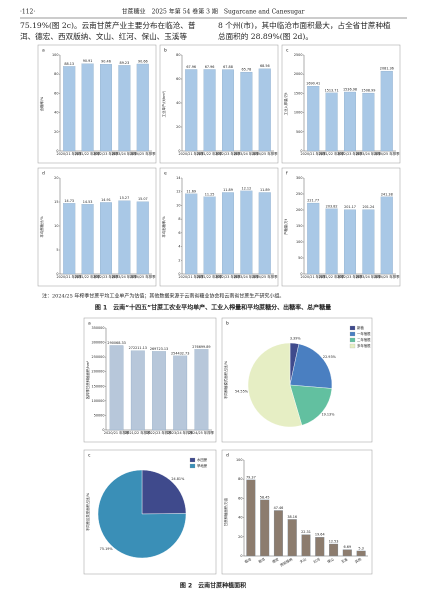 This screenshot has height=603, width=427. What do you see at coordinates (179, 260) in the screenshot?
I see `y-tick-label: 2` at bounding box center [179, 260].